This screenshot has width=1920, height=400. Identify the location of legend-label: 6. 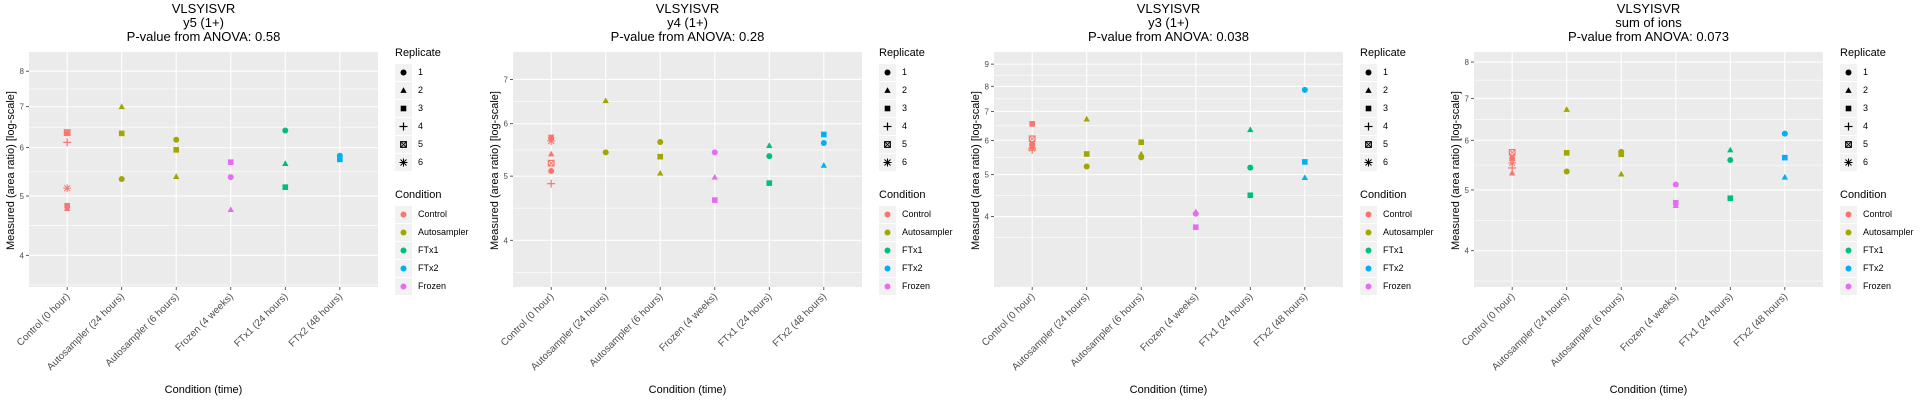
(421, 162).